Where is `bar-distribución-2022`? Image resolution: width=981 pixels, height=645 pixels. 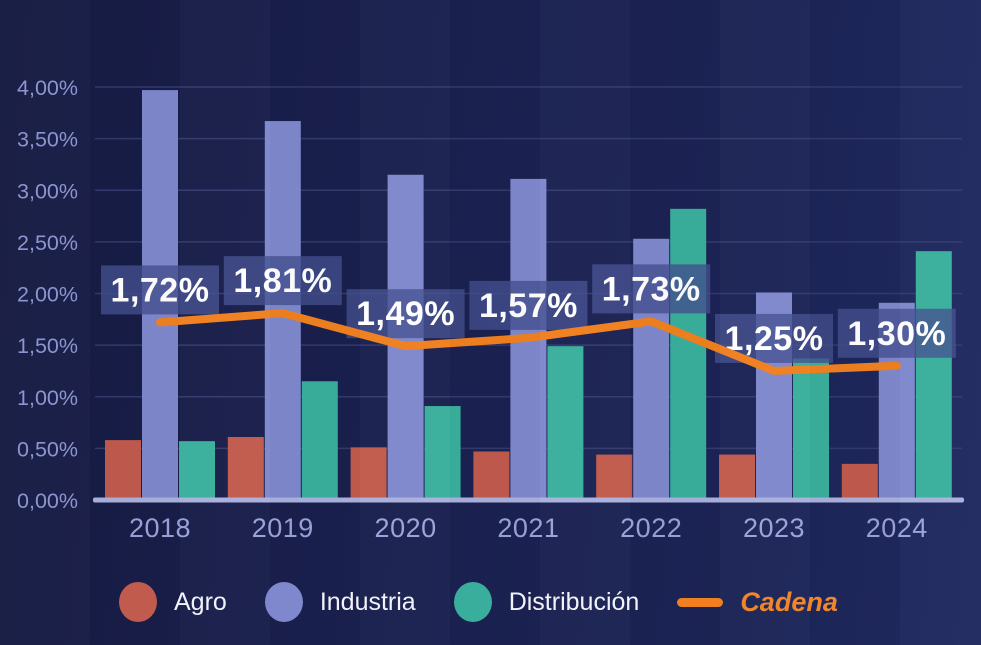 bar-distribución-2022 is located at coordinates (688, 354).